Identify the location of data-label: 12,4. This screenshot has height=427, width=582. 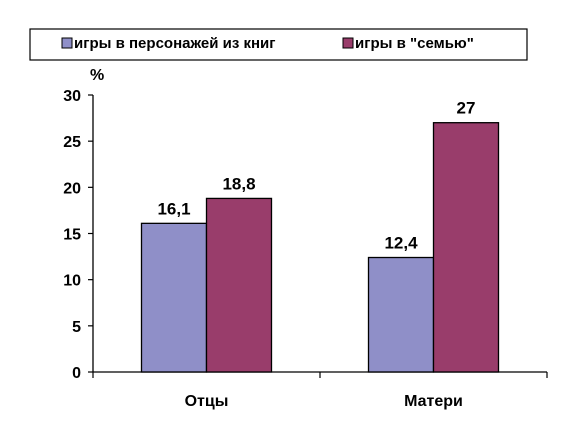
(401, 243).